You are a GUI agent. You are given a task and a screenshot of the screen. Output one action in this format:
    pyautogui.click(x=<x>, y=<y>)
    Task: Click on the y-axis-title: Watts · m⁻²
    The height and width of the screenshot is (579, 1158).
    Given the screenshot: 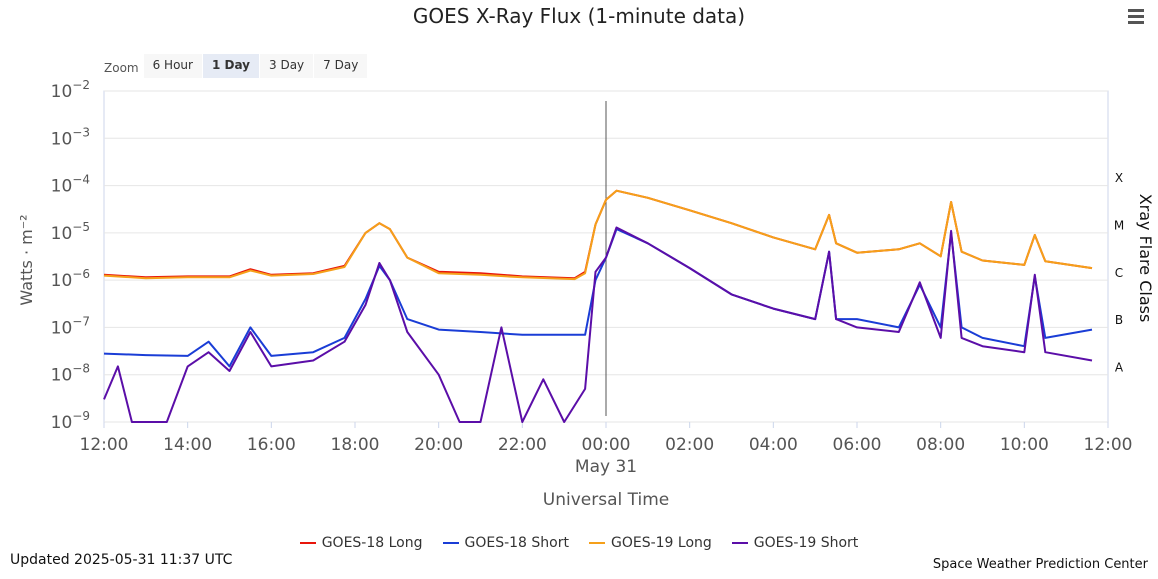 What is the action you would take?
    pyautogui.click(x=26, y=259)
    